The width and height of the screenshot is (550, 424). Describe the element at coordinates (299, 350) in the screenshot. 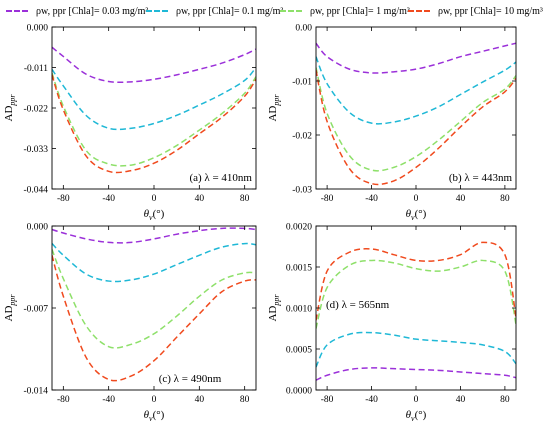

I see `y-tick-label: 0.0005` at that location.